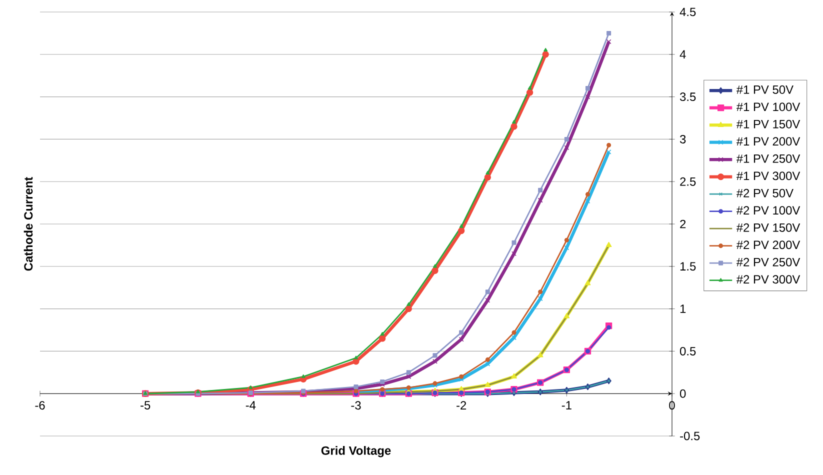 This screenshot has height=475, width=823. What do you see at coordinates (251, 405) in the screenshot?
I see `x-tick-label: -4` at bounding box center [251, 405].